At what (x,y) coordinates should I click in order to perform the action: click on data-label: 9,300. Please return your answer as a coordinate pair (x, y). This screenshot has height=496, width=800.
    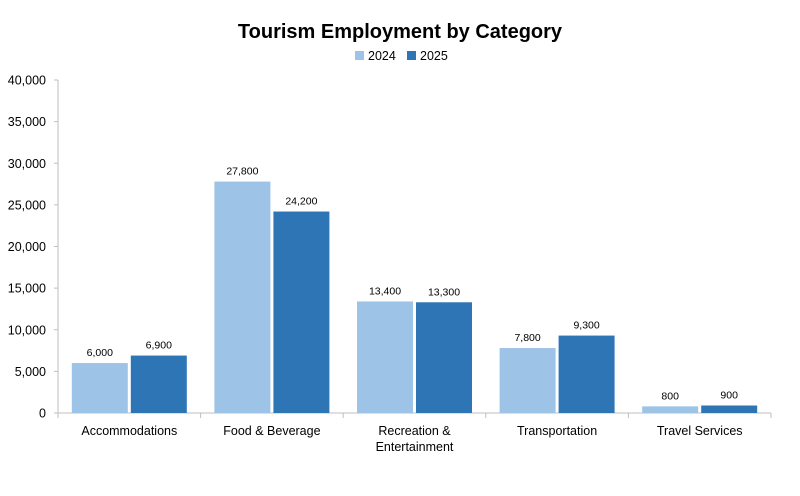
    Looking at the image, I should click on (586, 326).